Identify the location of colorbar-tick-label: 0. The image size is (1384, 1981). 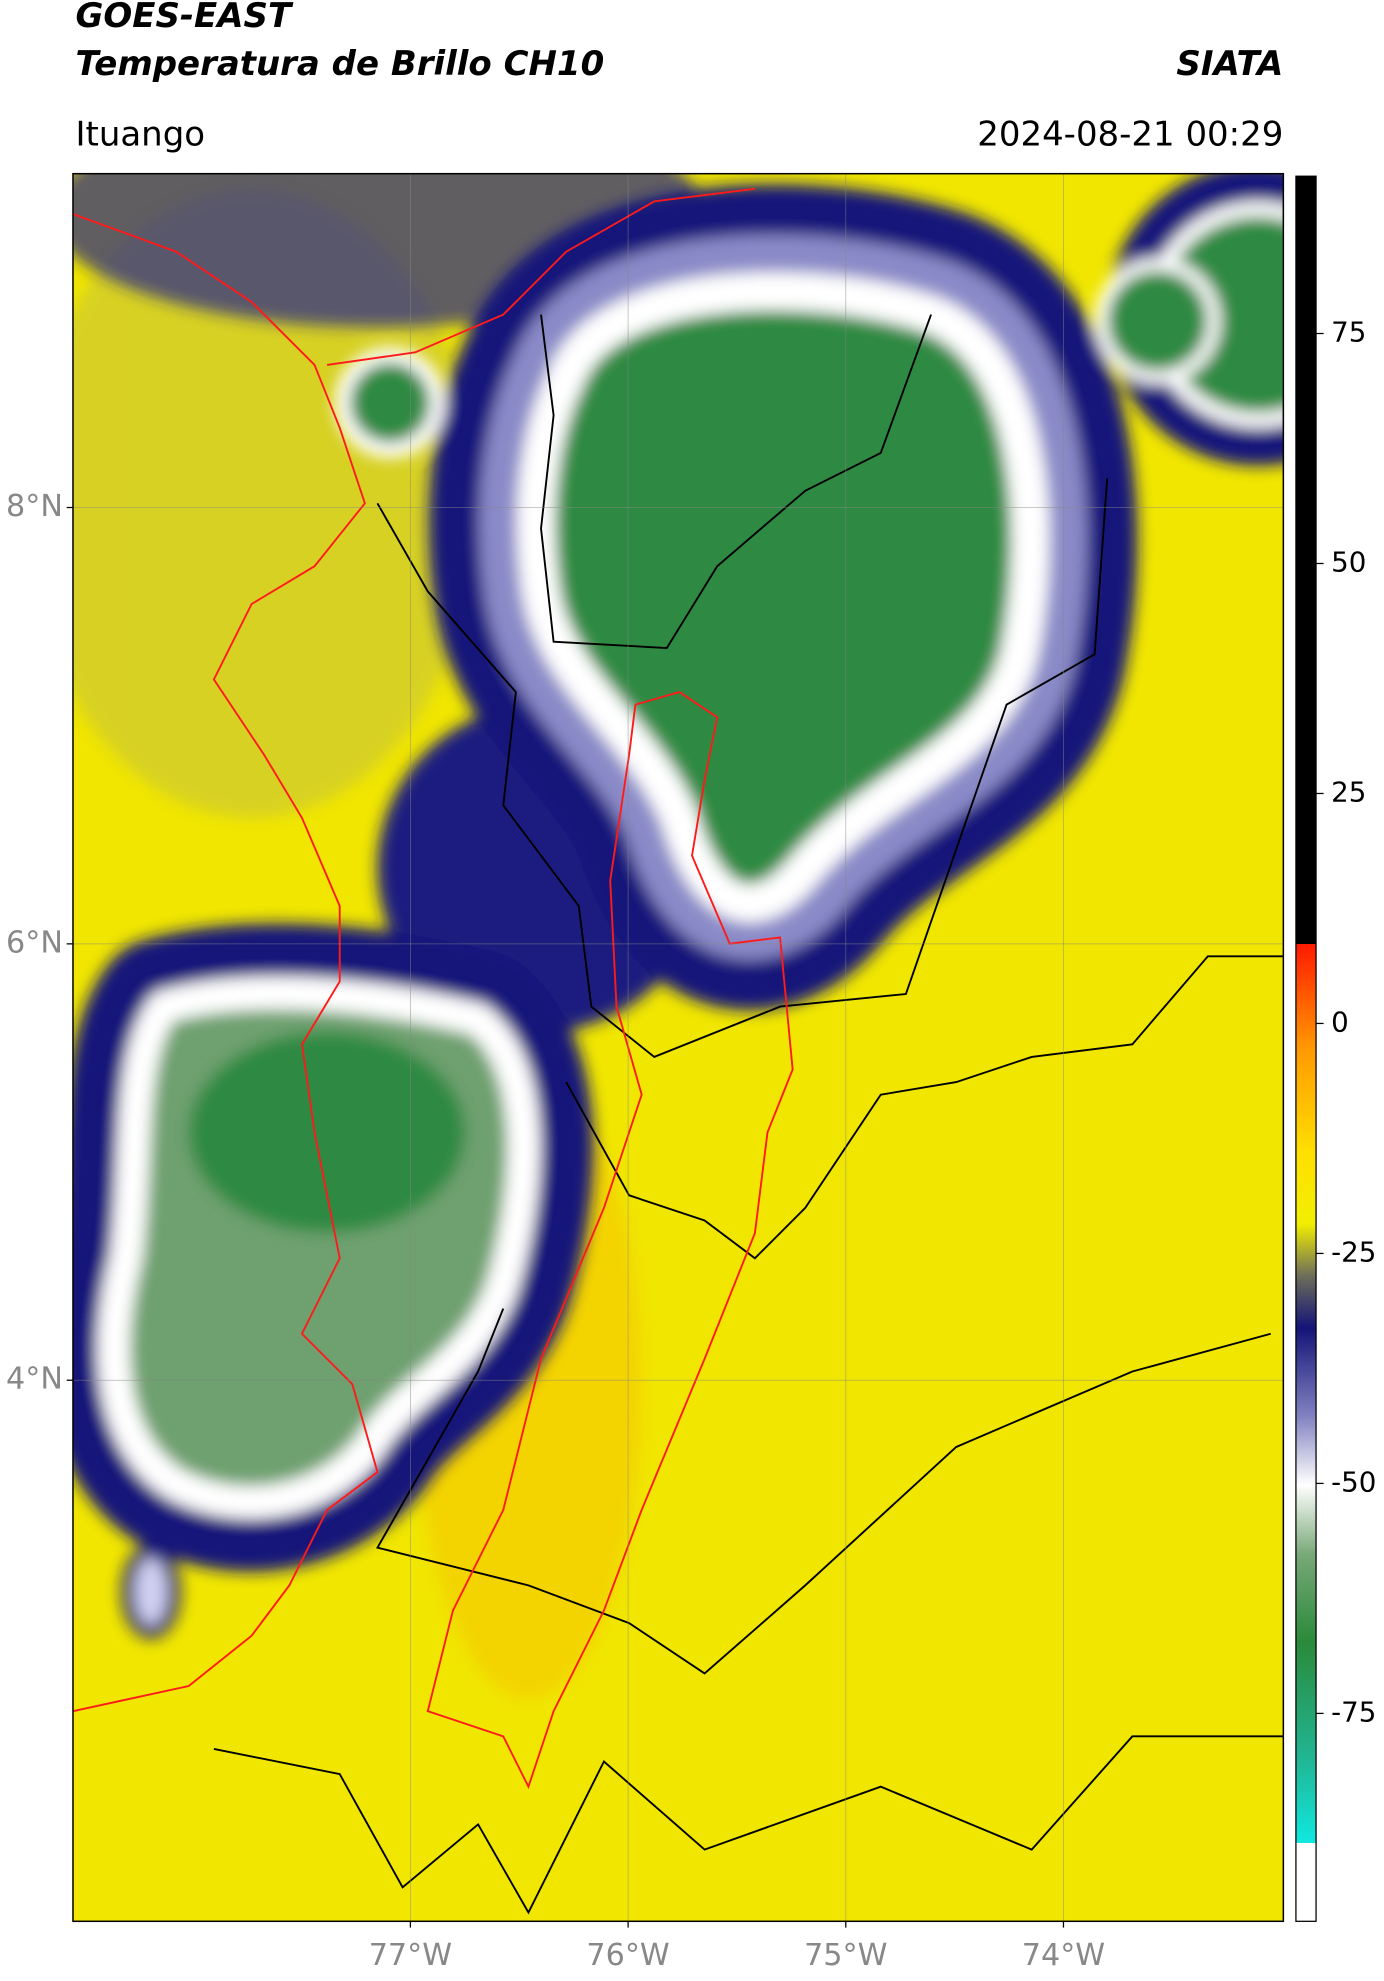
(1340, 1021).